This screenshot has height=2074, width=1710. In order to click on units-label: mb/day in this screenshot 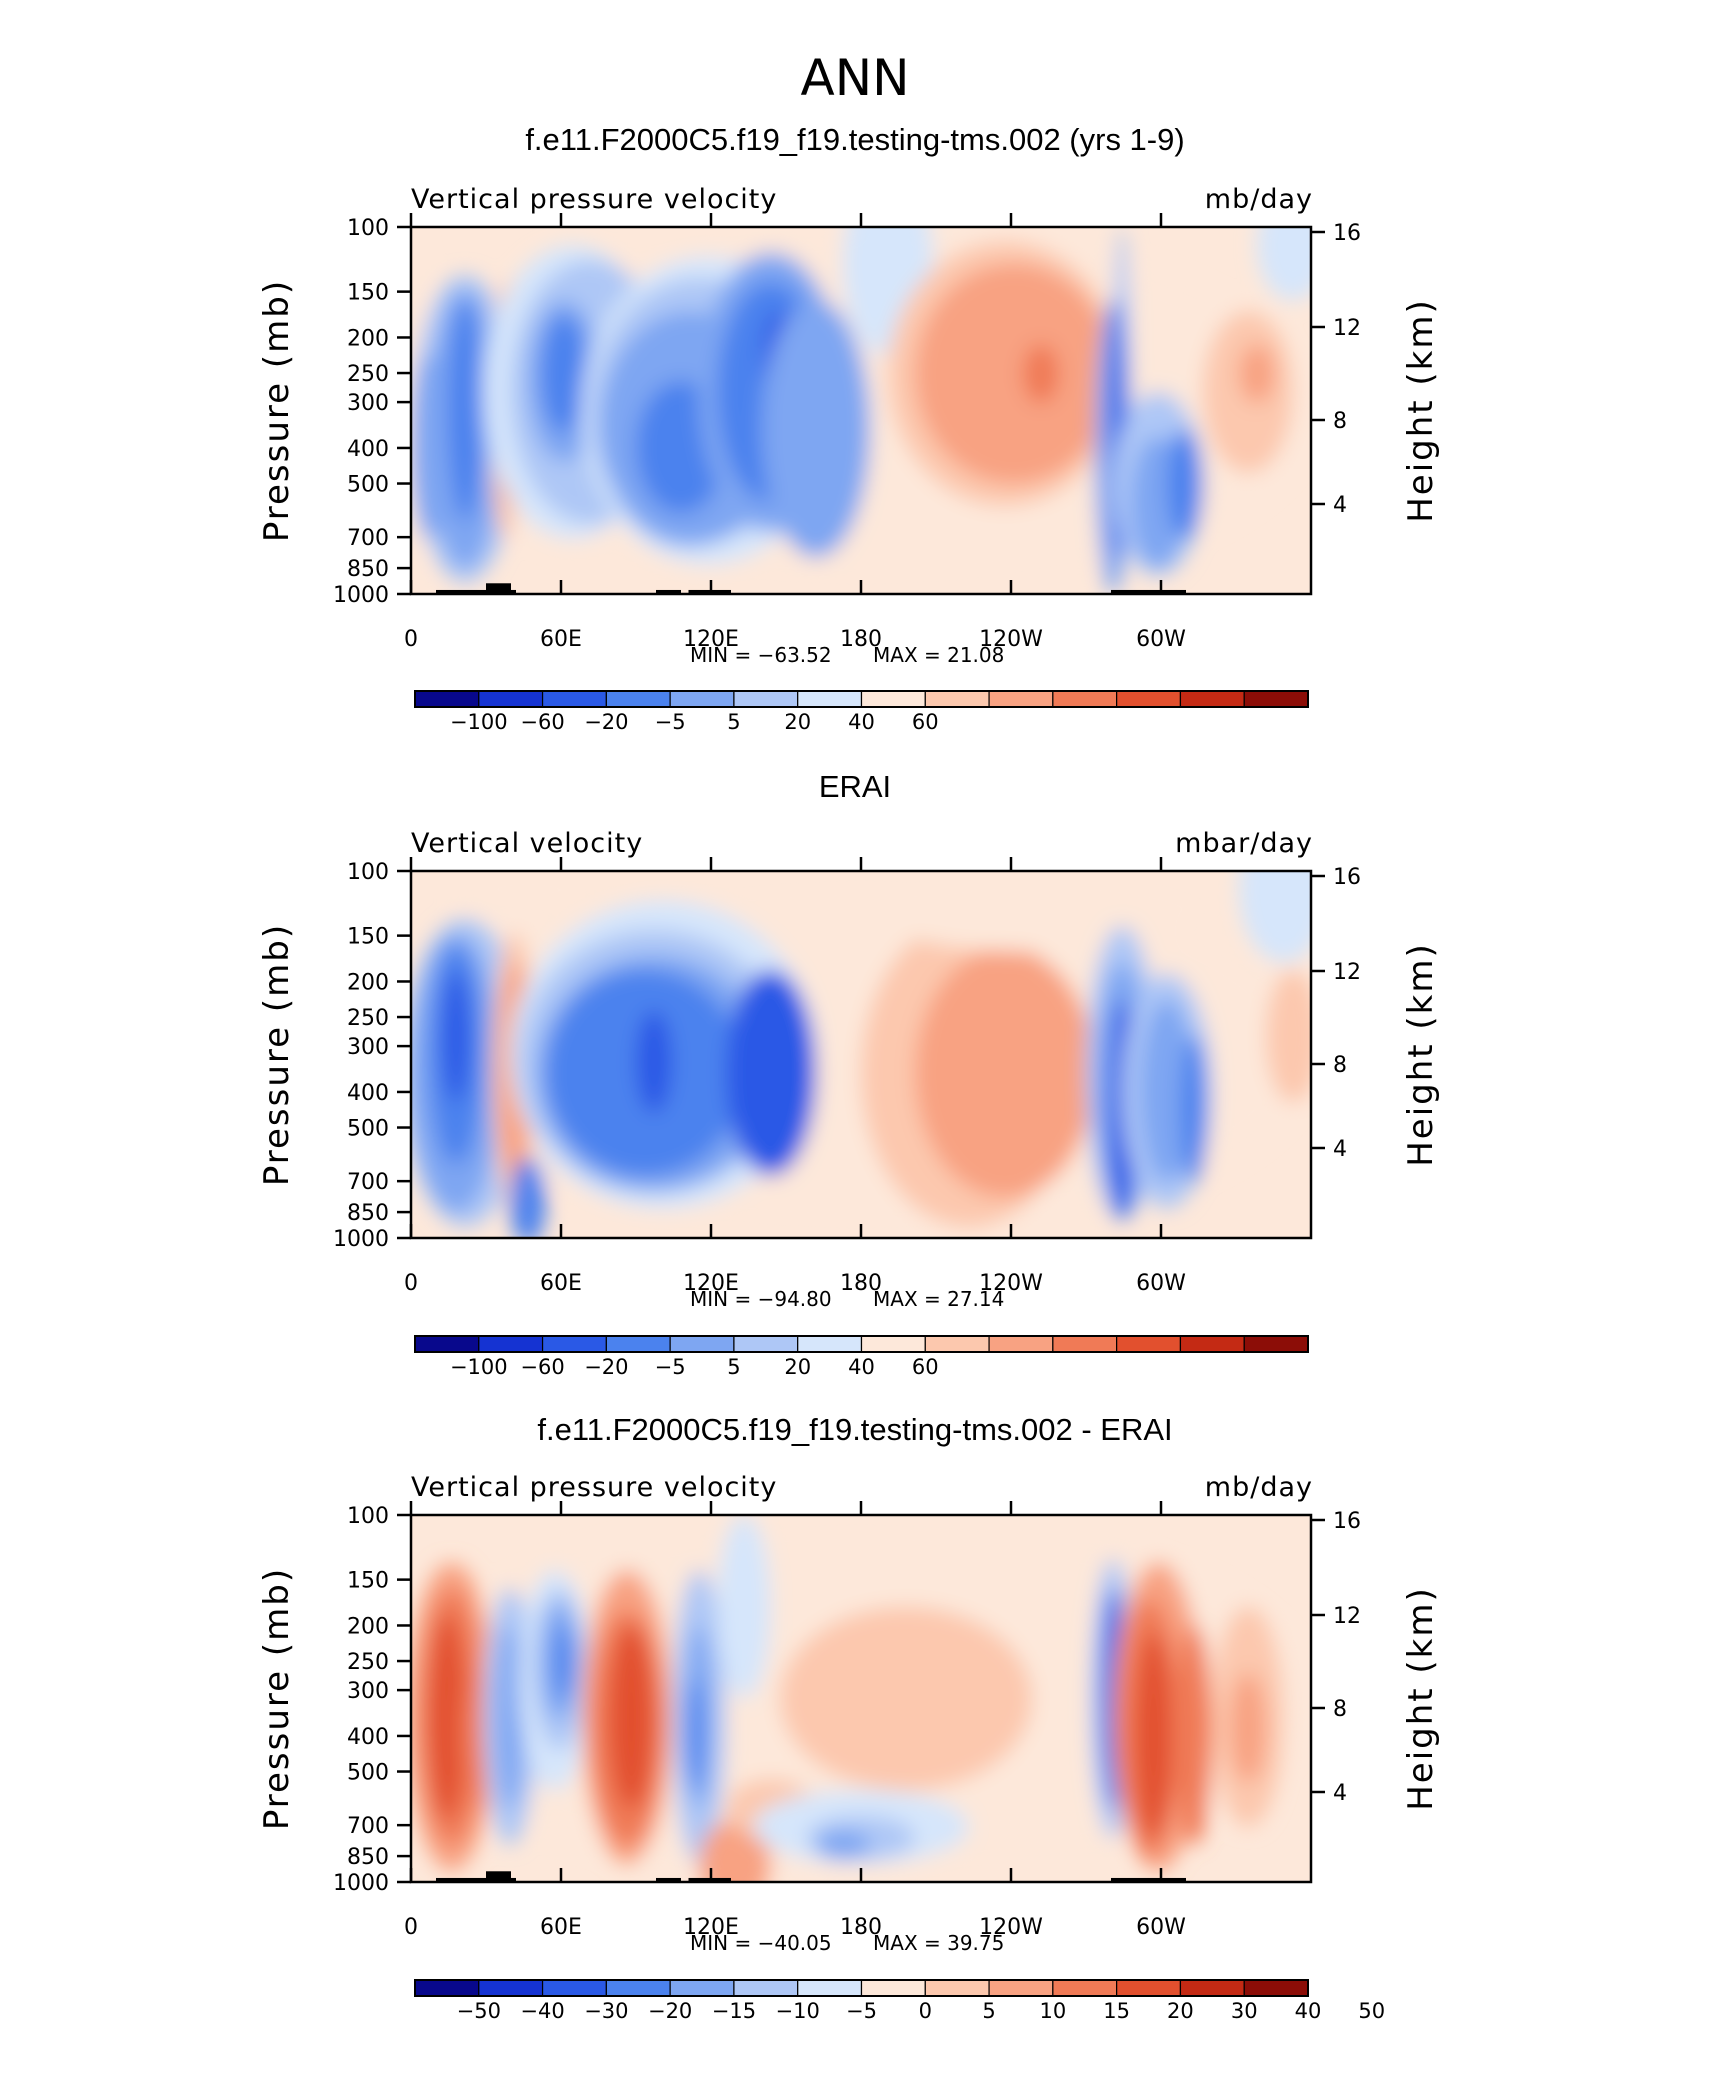, I will do `click(1259, 1487)`.